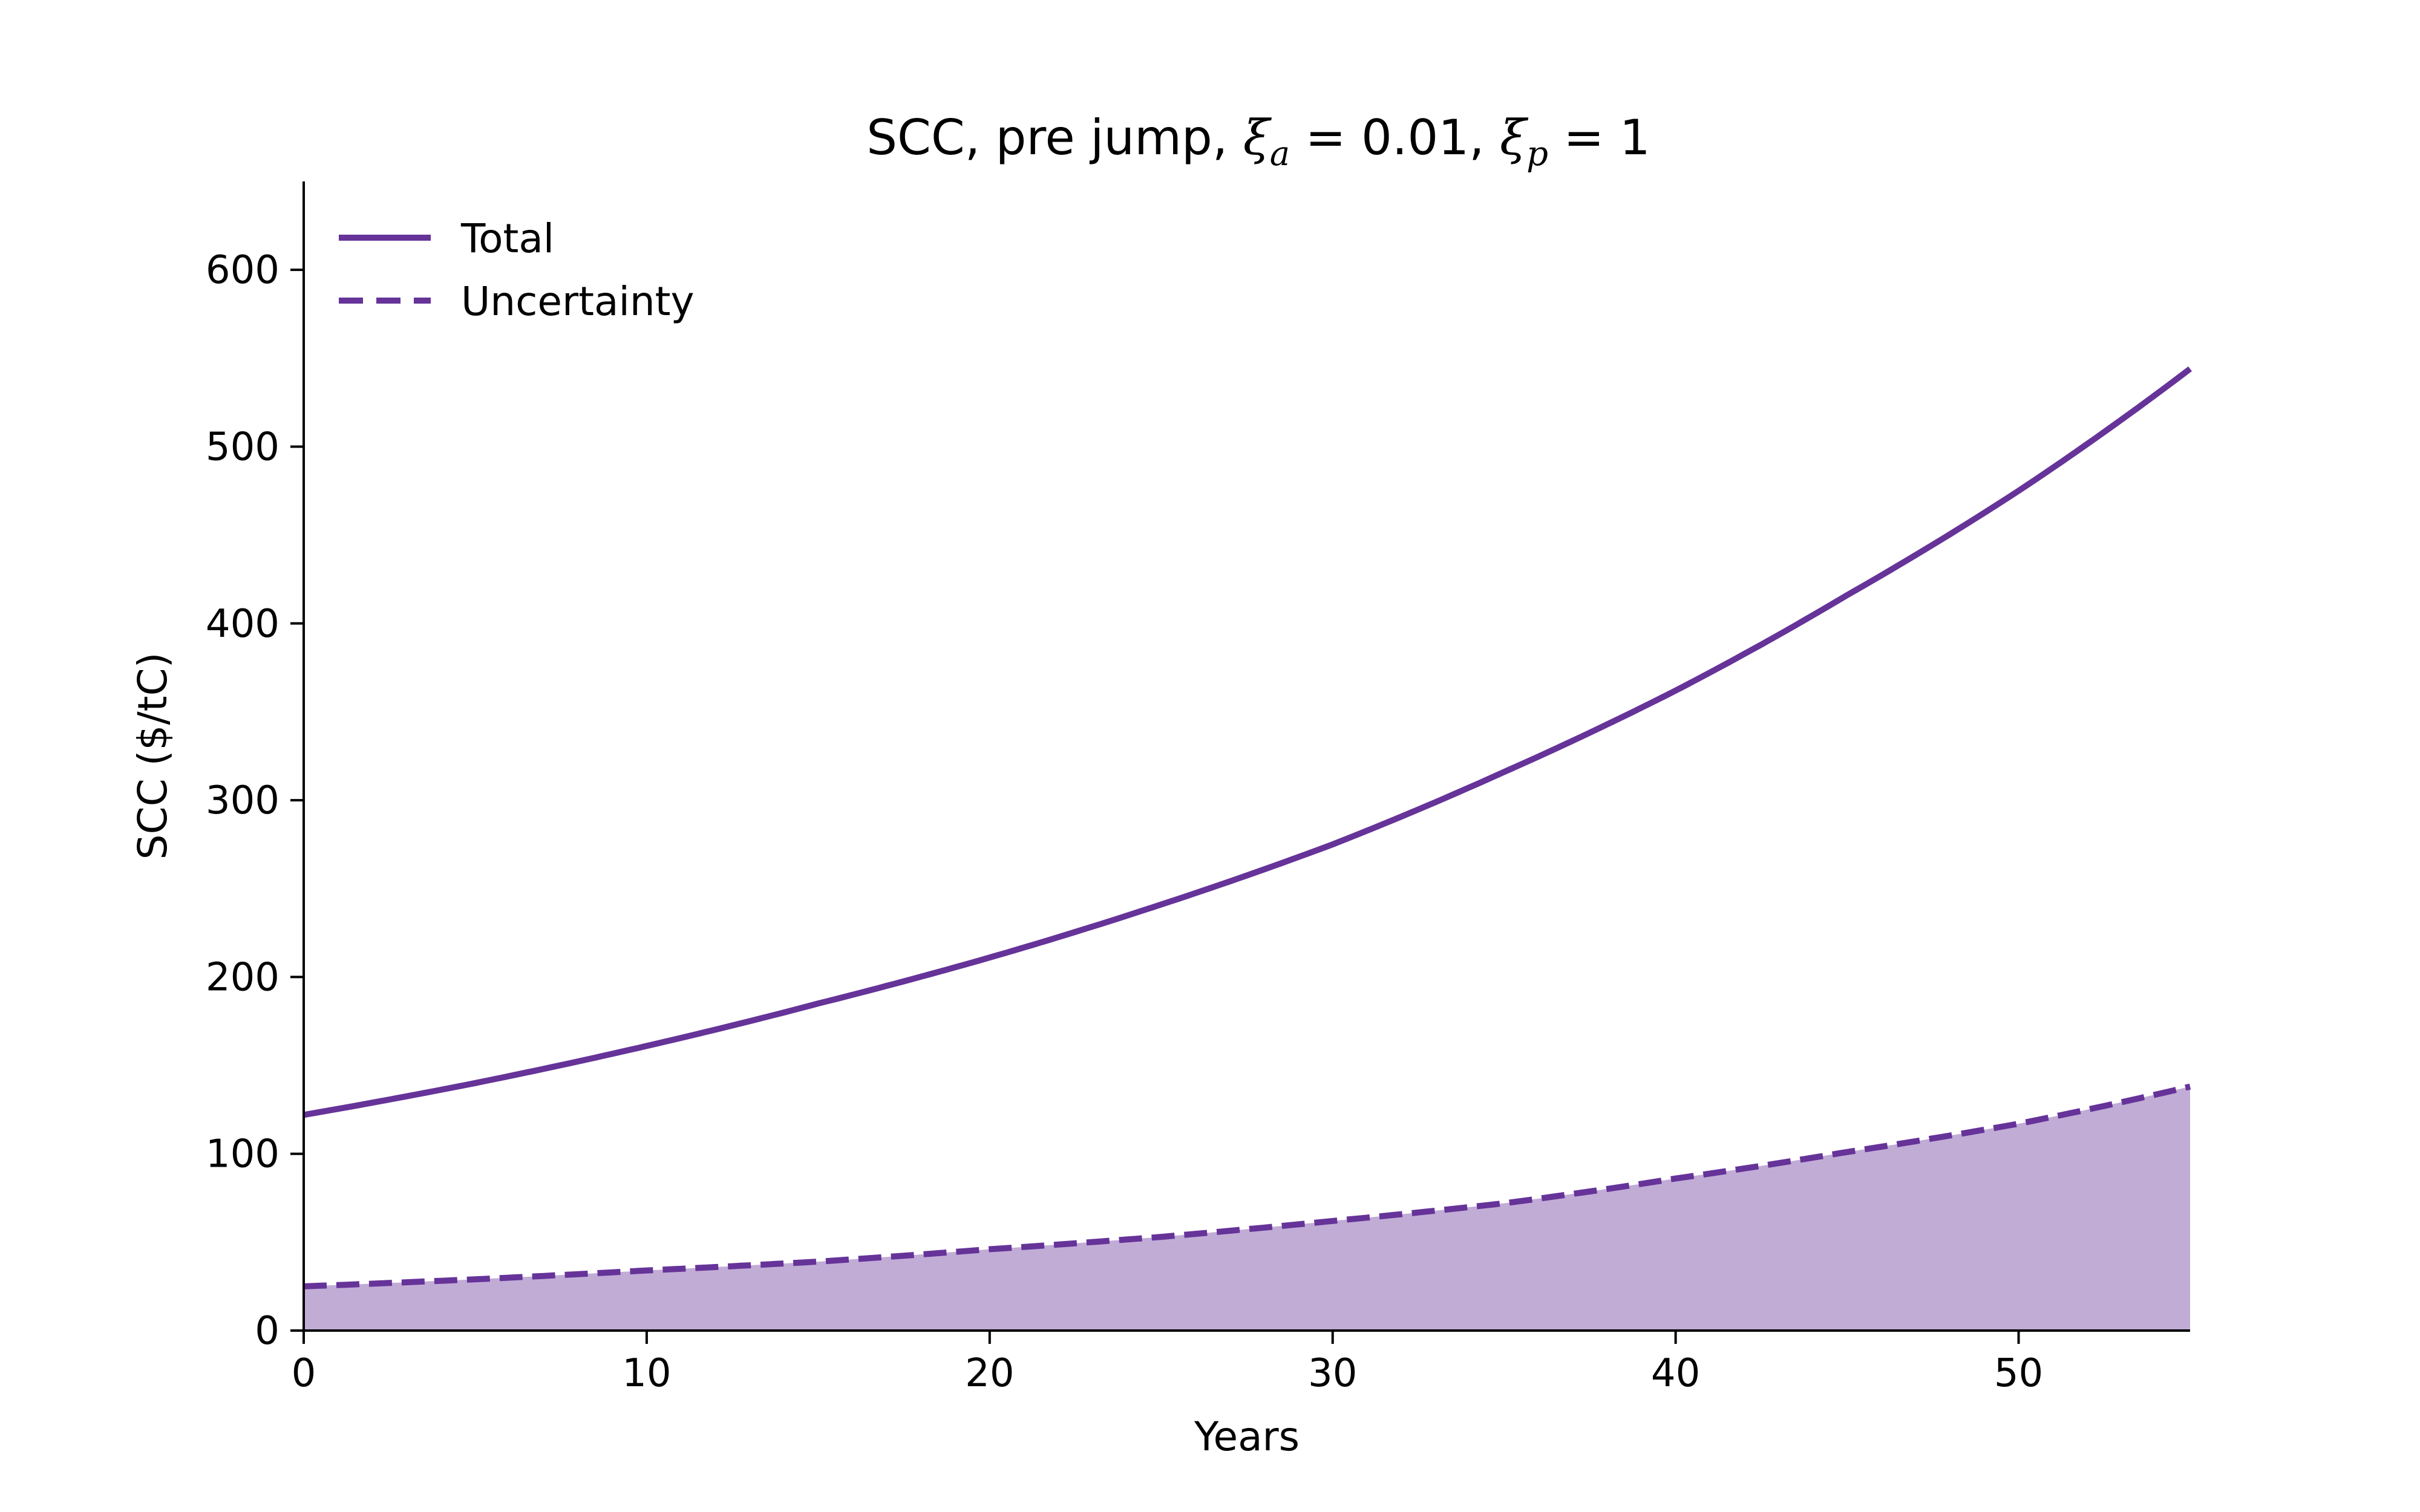 Image resolution: width=2420 pixels, height=1512 pixels. I want to click on y-tick-label: 100, so click(243, 1154).